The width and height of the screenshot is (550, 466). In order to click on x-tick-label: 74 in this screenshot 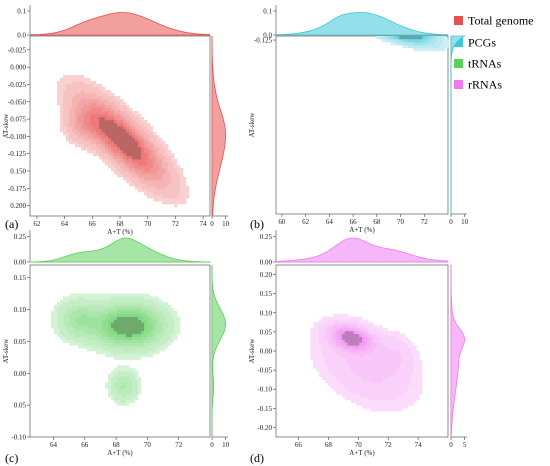, I will do `click(204, 224)`.